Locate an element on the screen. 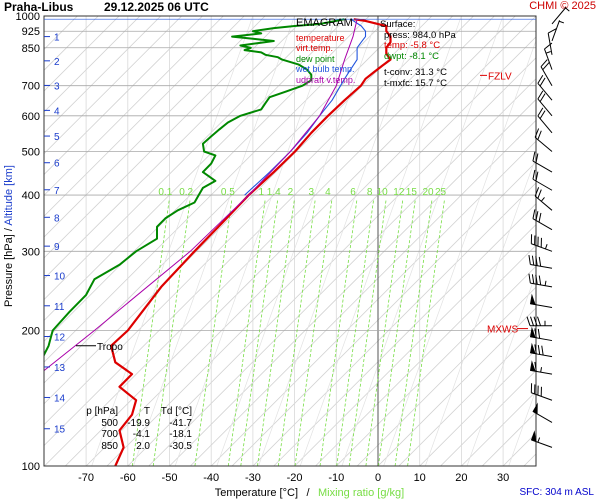 The image size is (600, 500). tropopause-label: Tropo is located at coordinates (110, 347).